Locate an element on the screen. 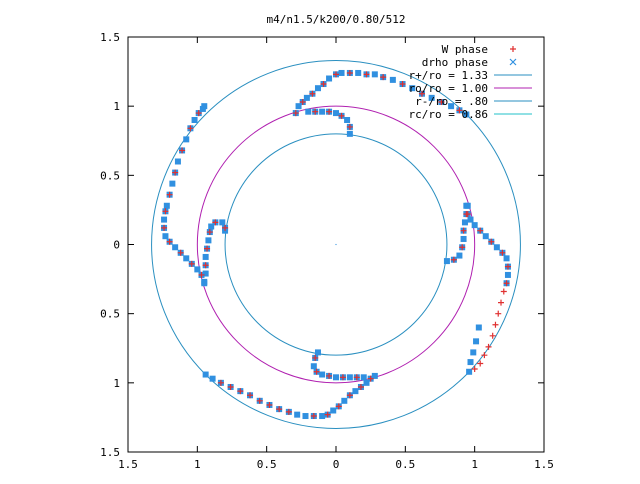 This screenshot has height=484, width=640. x-tick-label: 1 is located at coordinates (197, 464).